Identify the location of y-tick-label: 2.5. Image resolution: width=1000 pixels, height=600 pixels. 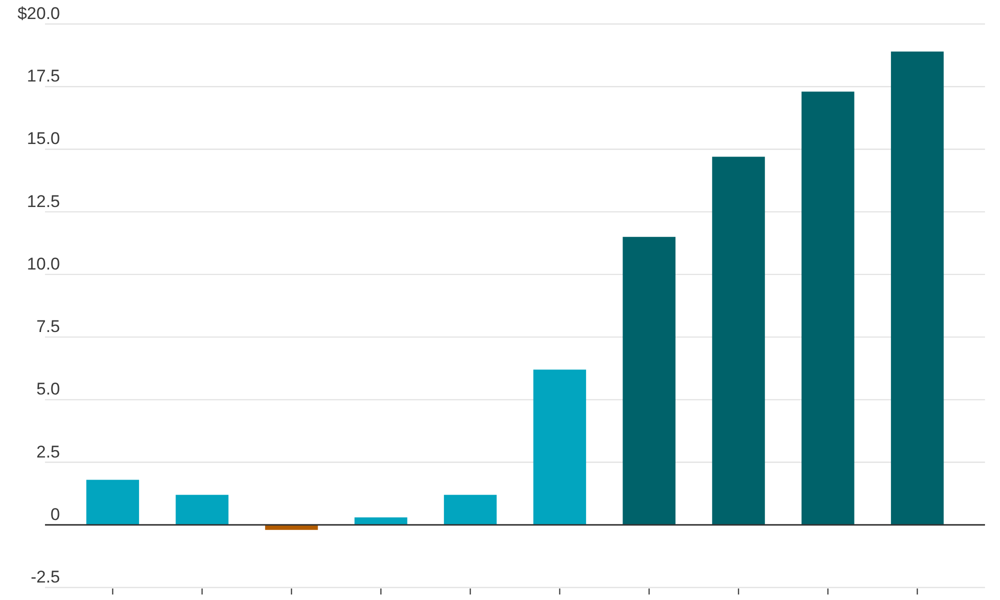
(48, 452).